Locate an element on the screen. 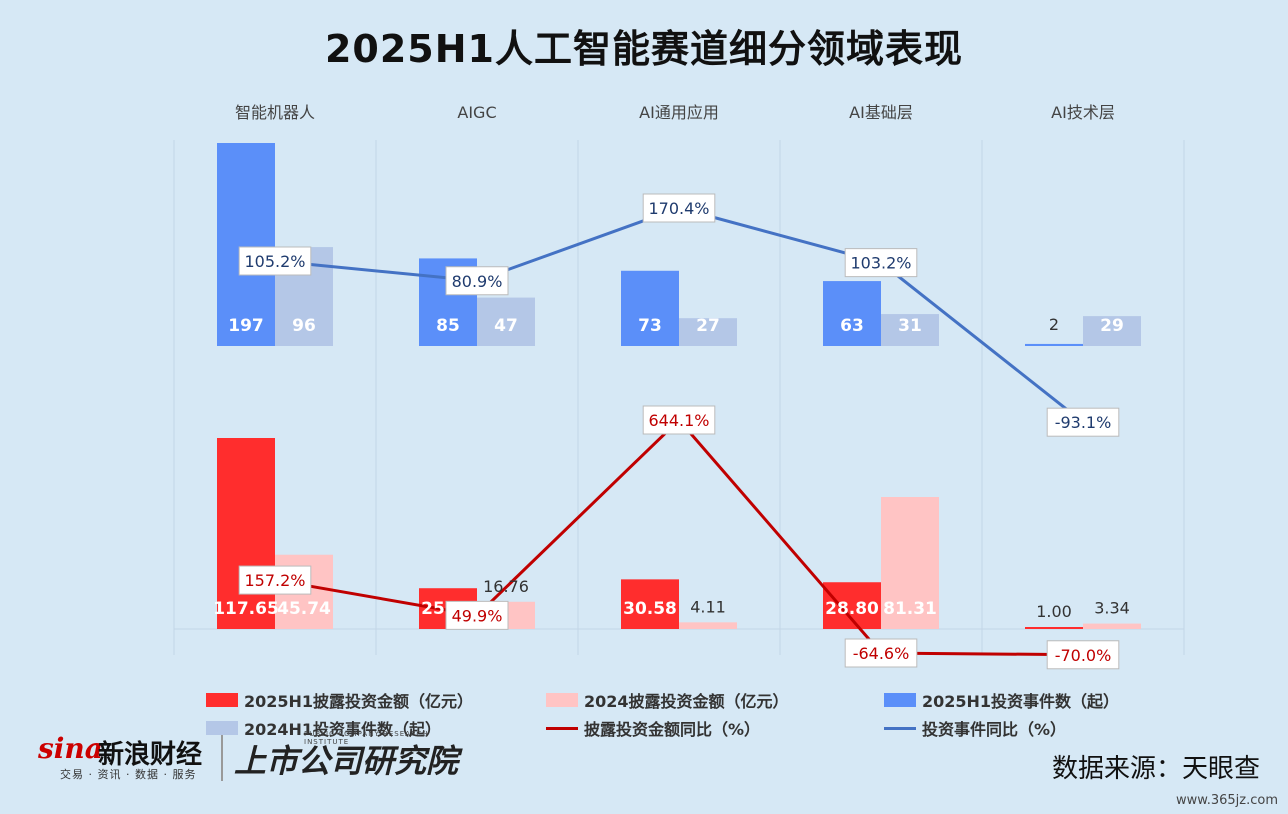 Image resolution: width=1288 pixels, height=814 pixels. legend-label: 2024披露投资金额（亿元） is located at coordinates (686, 701).